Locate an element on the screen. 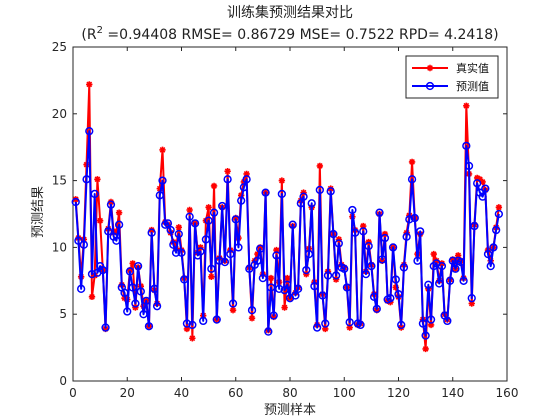  y-tick-label: 5 is located at coordinates (63, 314).